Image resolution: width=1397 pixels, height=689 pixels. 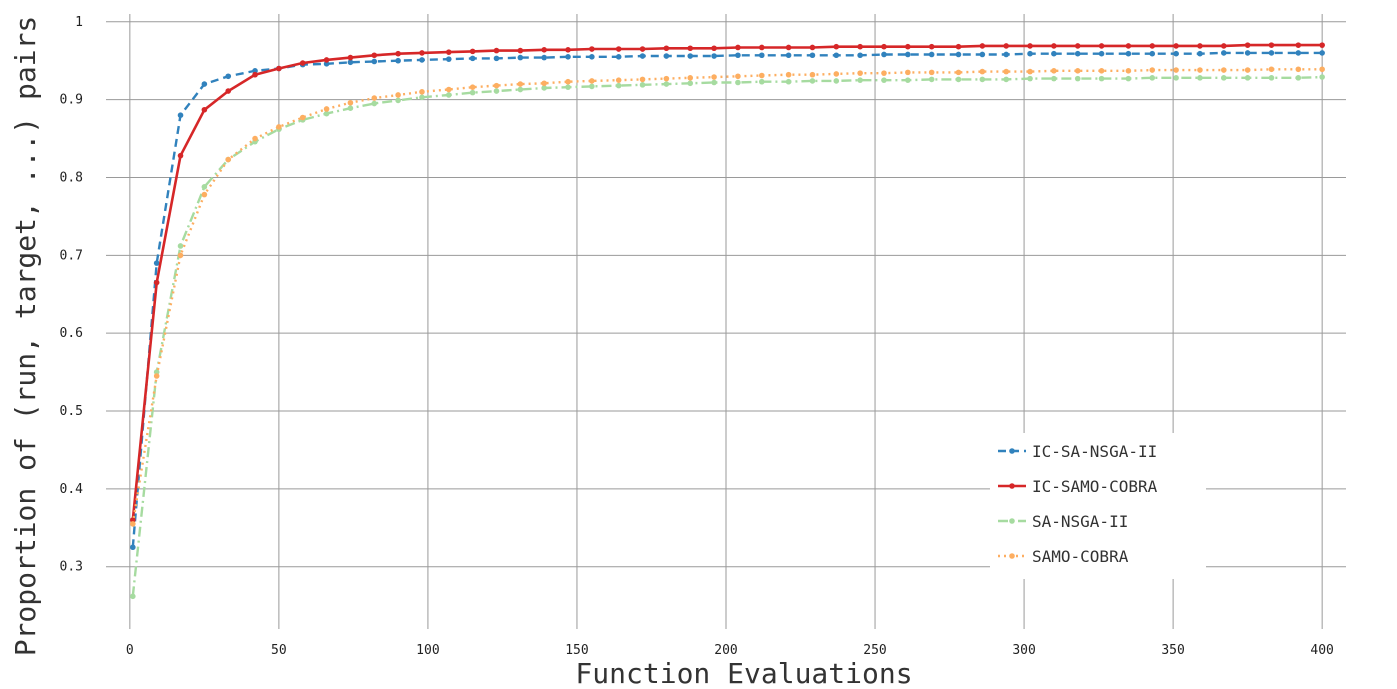 I want to click on y-tick-label: 0.9, so click(x=71, y=100).